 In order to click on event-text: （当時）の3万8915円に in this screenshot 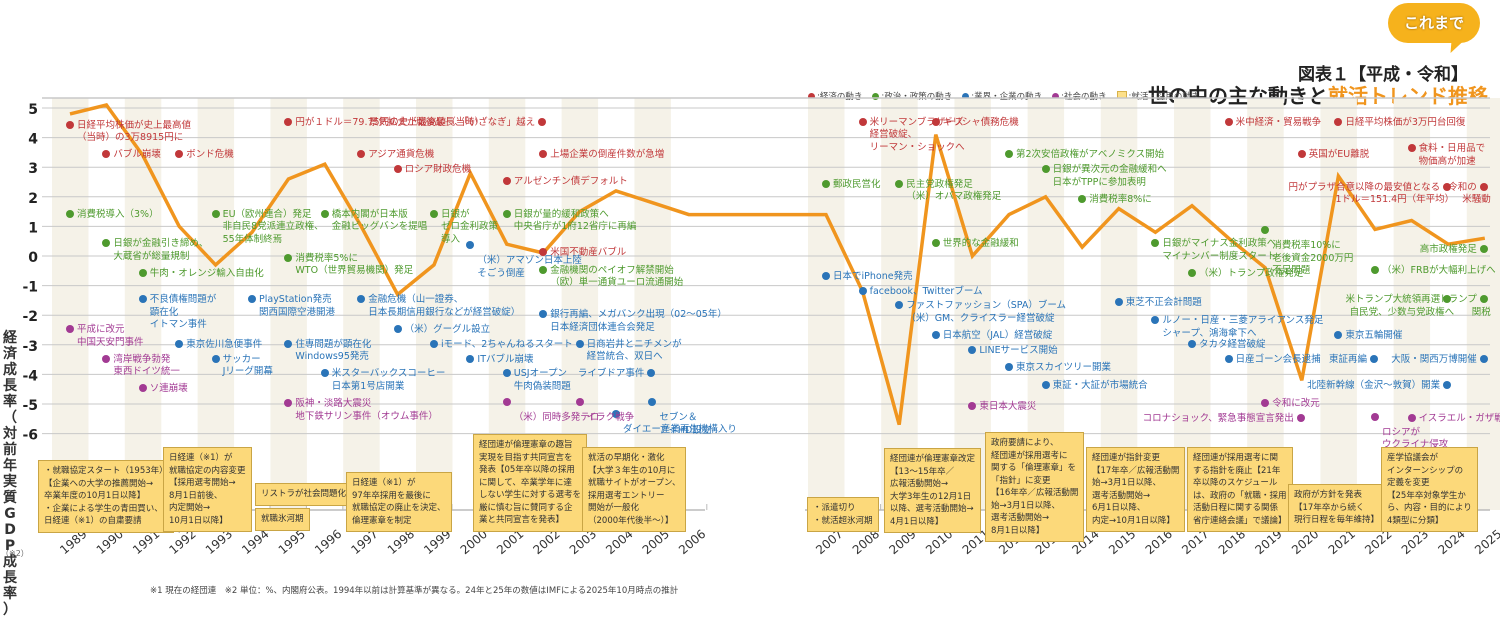, I will do `click(130, 137)`.